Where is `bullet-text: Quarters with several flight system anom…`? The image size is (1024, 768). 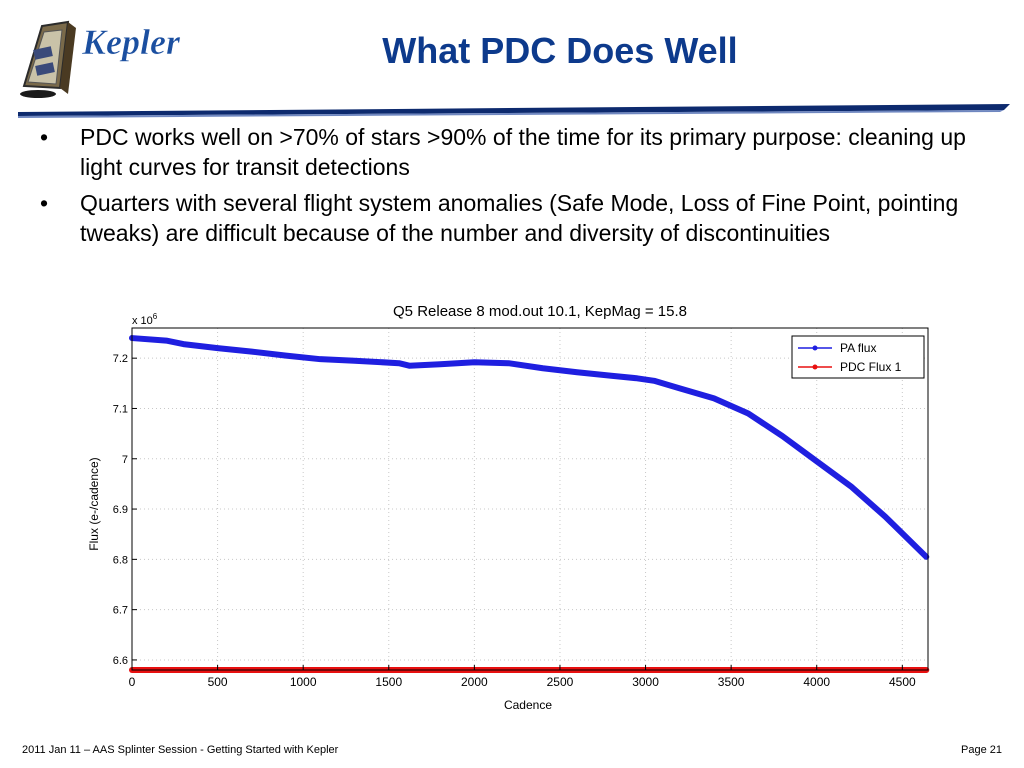 bullet-text: Quarters with several flight system anom… is located at coordinates (519, 218).